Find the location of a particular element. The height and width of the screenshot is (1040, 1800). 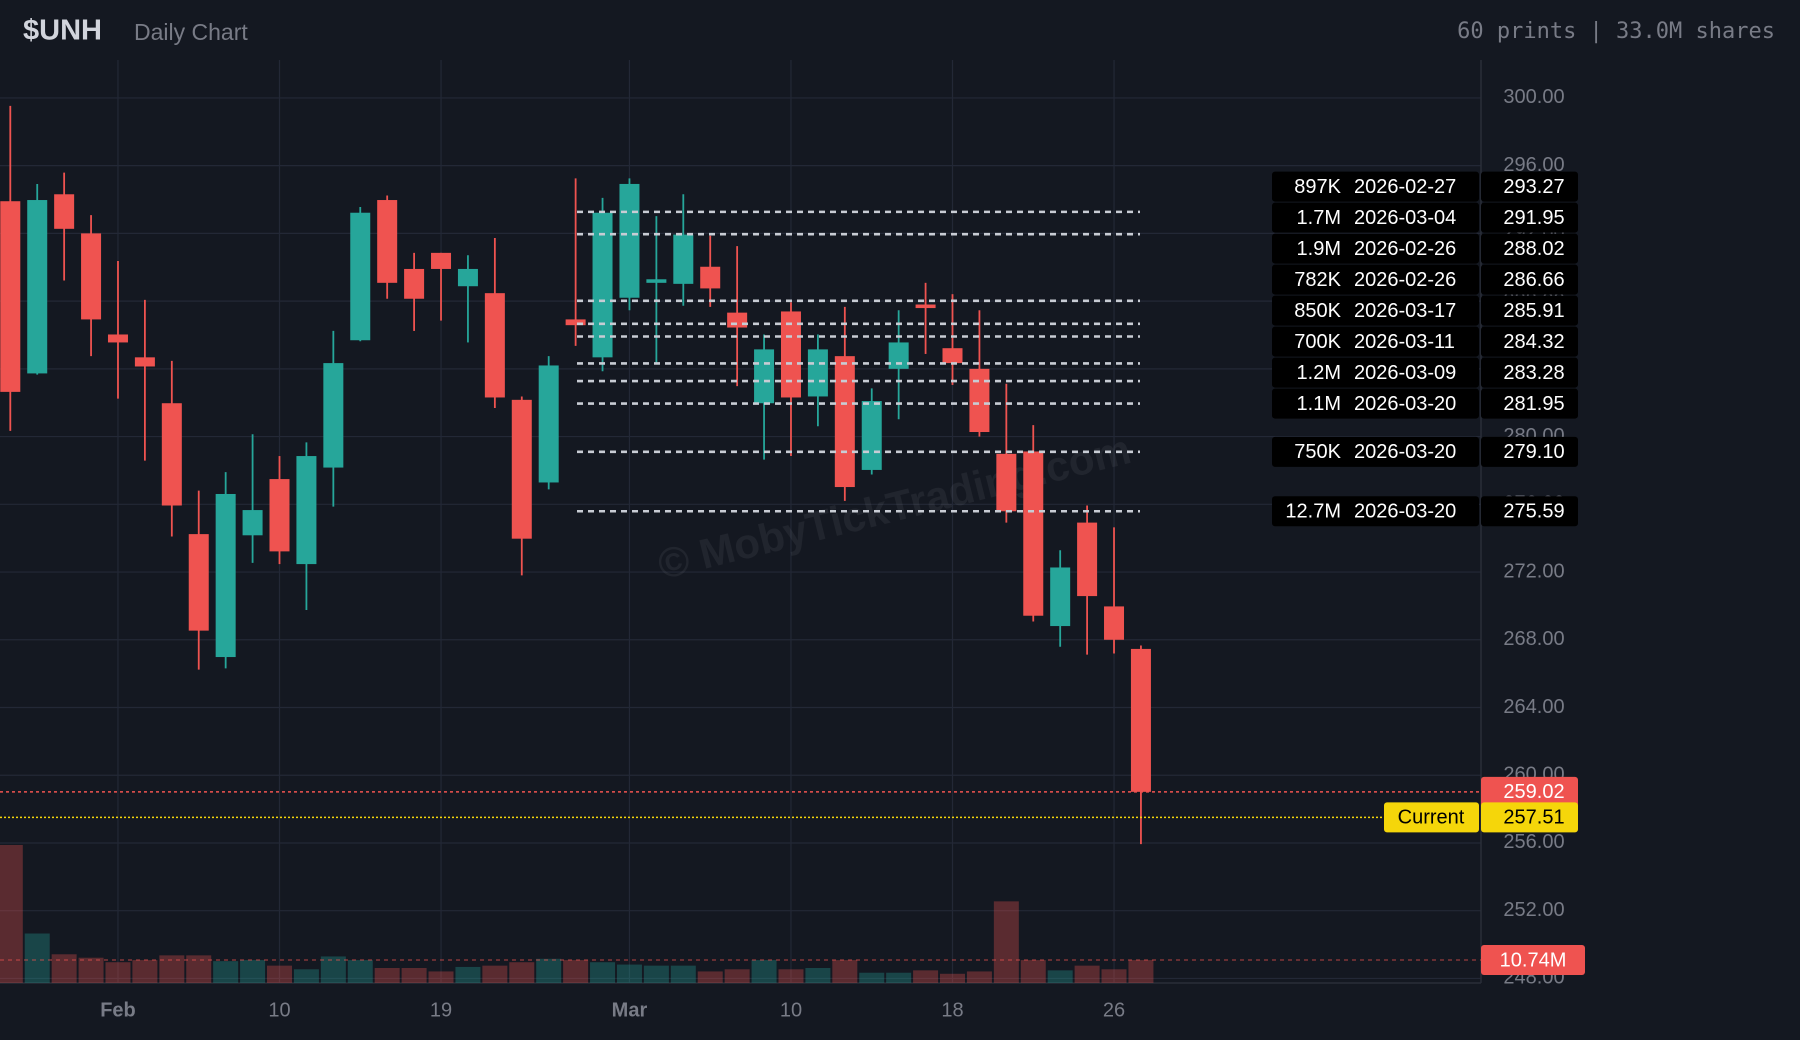

level-price: 275.59 is located at coordinates (1533, 512).